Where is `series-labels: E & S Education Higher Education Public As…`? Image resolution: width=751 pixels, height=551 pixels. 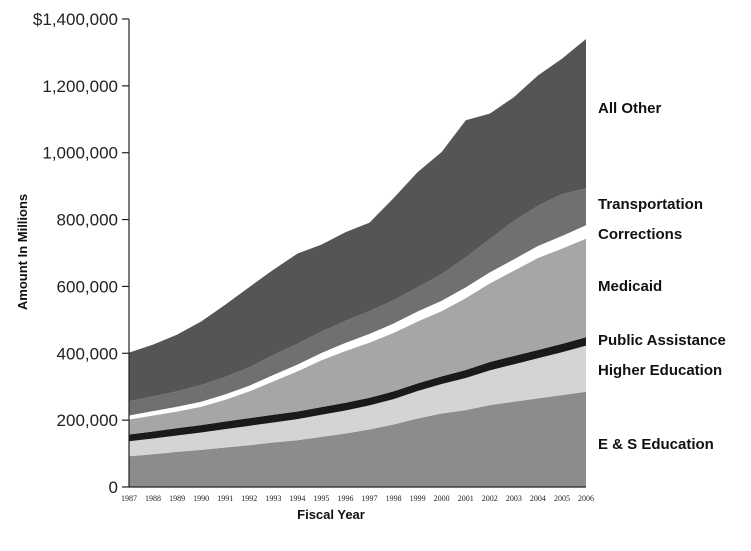 series-labels: E & S Education Higher Education Public As… is located at coordinates (662, 276).